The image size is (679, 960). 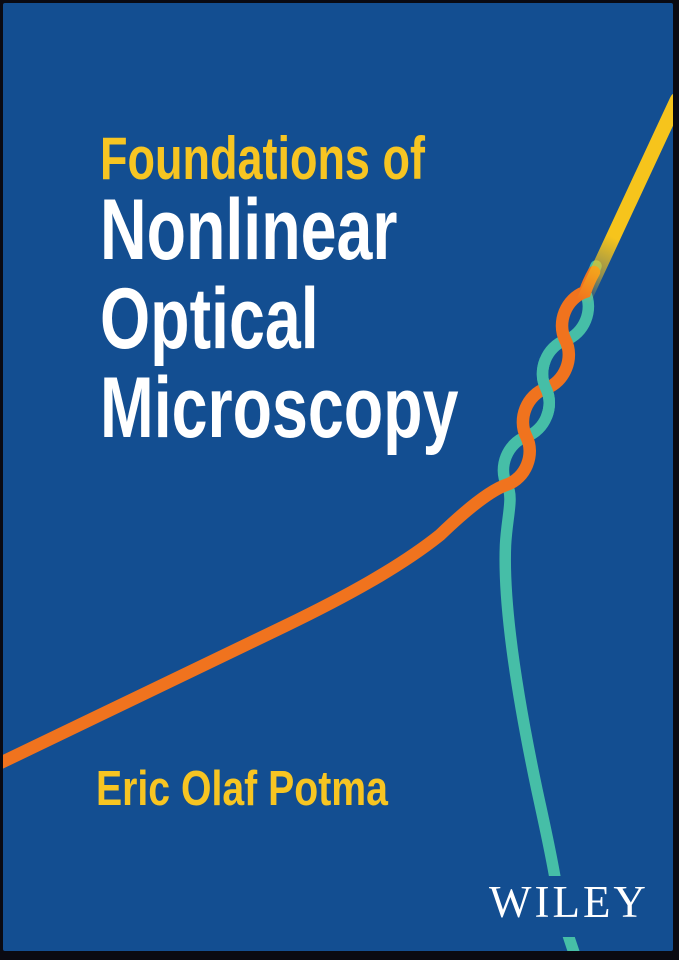 What do you see at coordinates (546, 388) in the screenshot?
I see `teal-beam-overlap` at bounding box center [546, 388].